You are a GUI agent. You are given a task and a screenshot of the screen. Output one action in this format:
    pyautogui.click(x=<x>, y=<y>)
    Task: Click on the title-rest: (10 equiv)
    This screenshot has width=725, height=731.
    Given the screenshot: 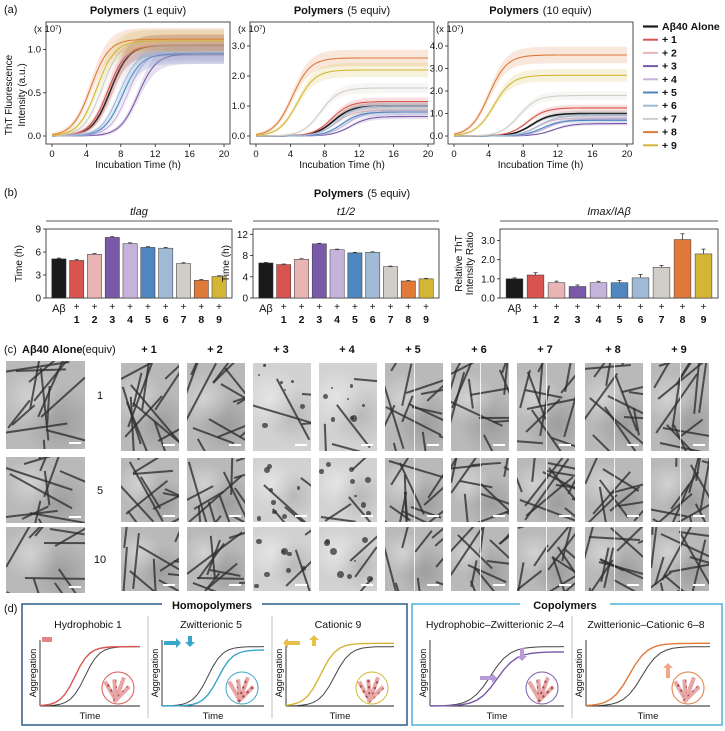 What is the action you would take?
    pyautogui.click(x=567, y=11)
    